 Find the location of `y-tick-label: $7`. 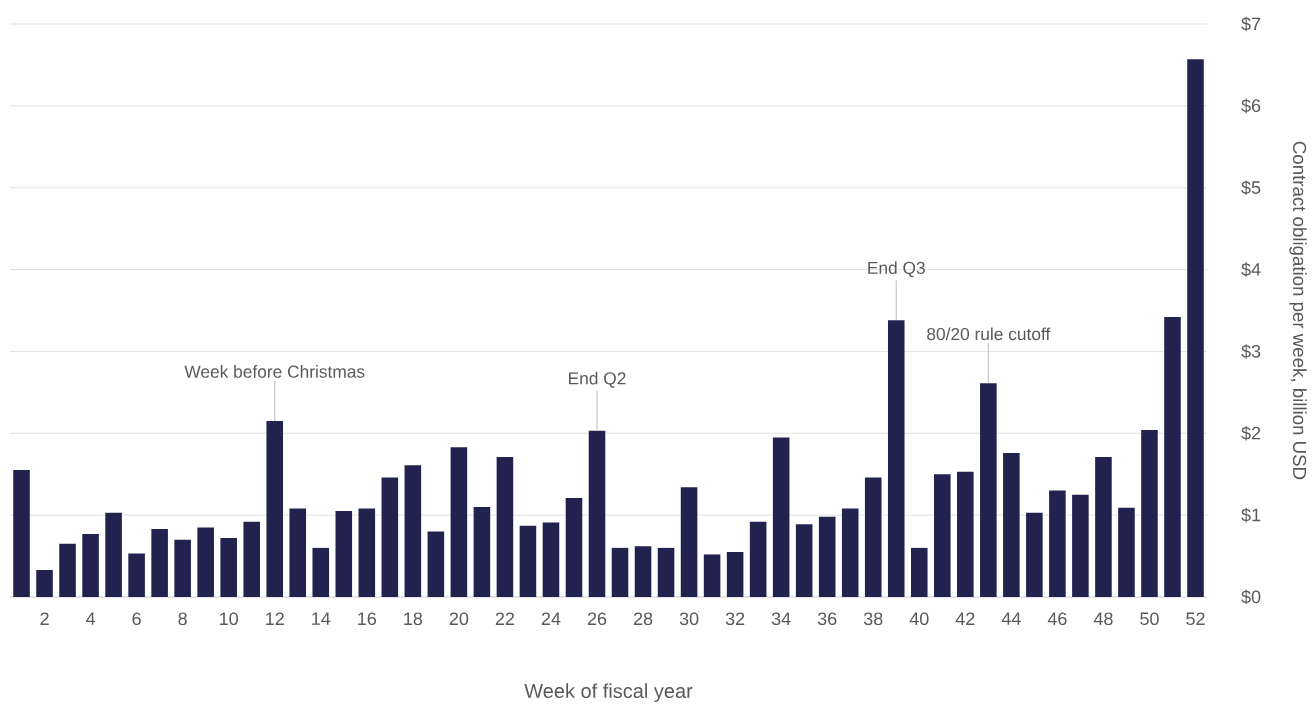

y-tick-label: $7 is located at coordinates (1251, 24).